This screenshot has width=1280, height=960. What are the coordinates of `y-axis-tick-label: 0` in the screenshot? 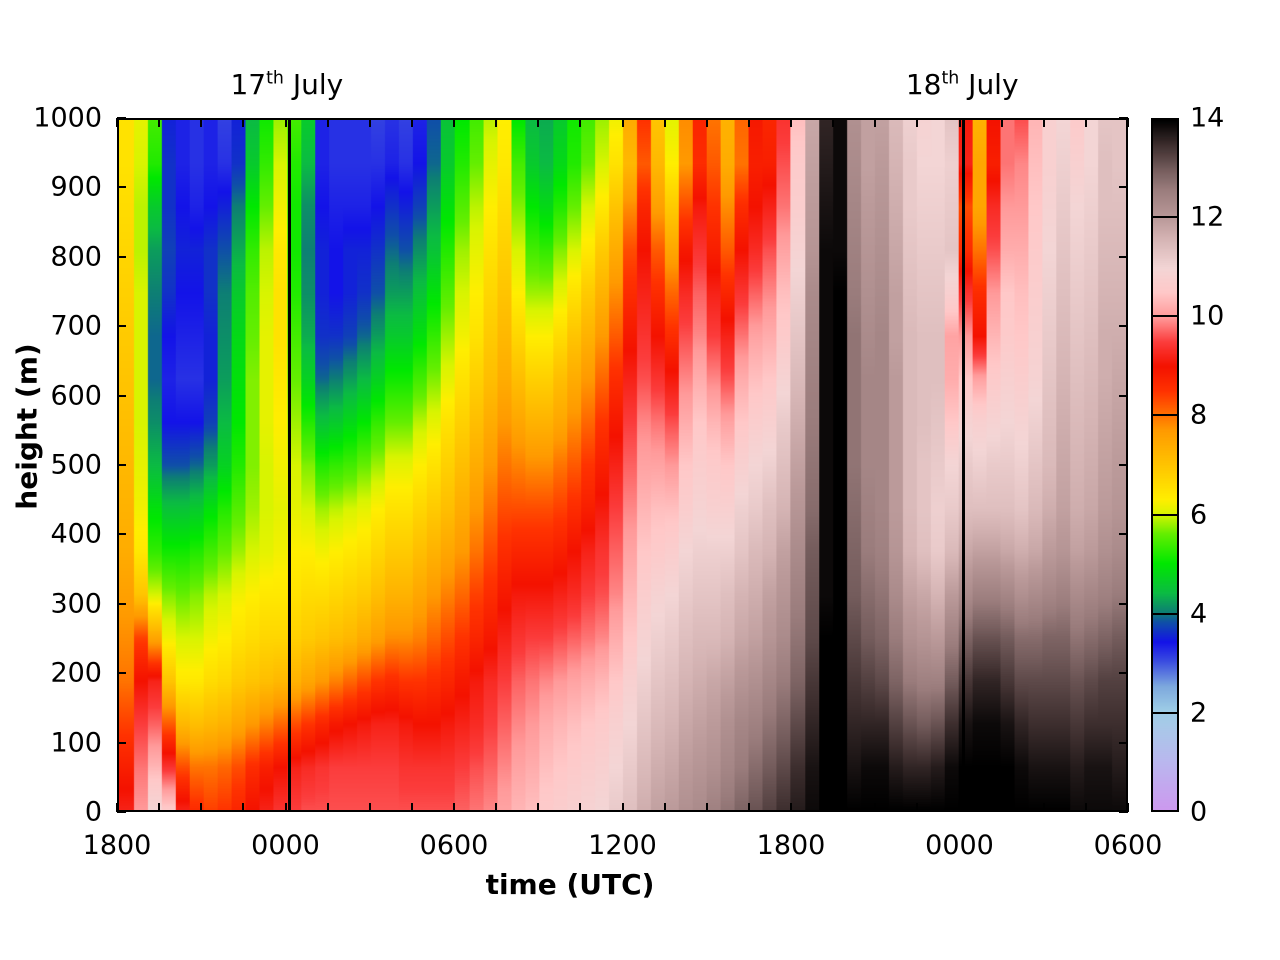 It's located at (93, 812).